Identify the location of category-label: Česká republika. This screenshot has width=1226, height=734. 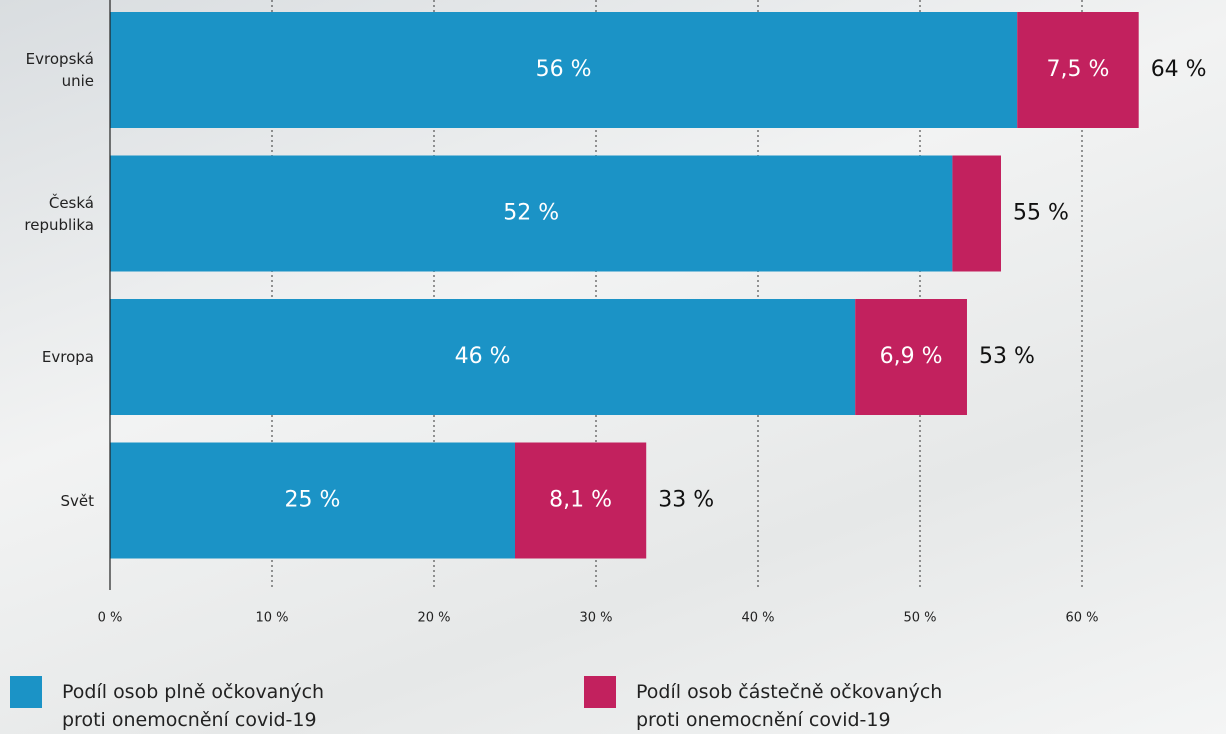
(59, 213).